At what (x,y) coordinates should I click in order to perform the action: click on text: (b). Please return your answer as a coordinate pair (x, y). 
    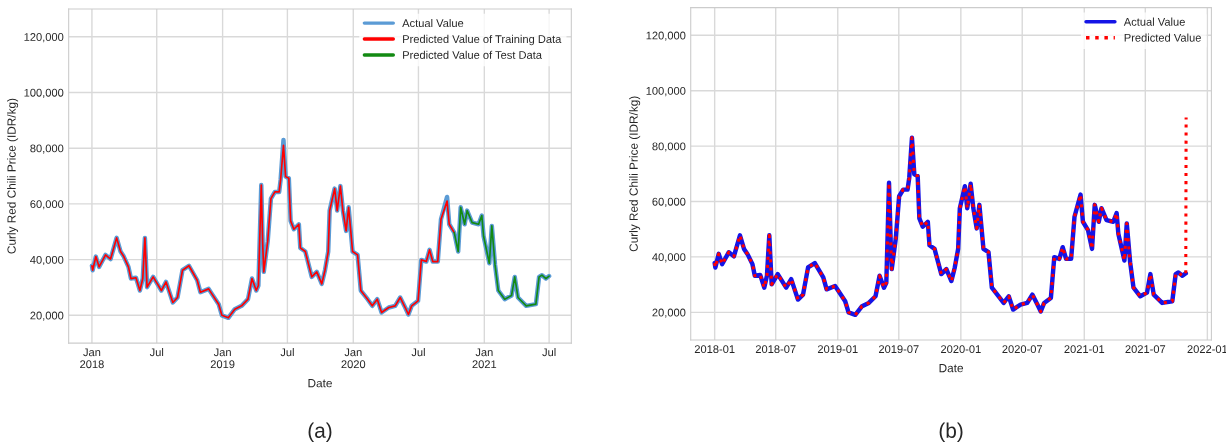
    Looking at the image, I should click on (951, 432).